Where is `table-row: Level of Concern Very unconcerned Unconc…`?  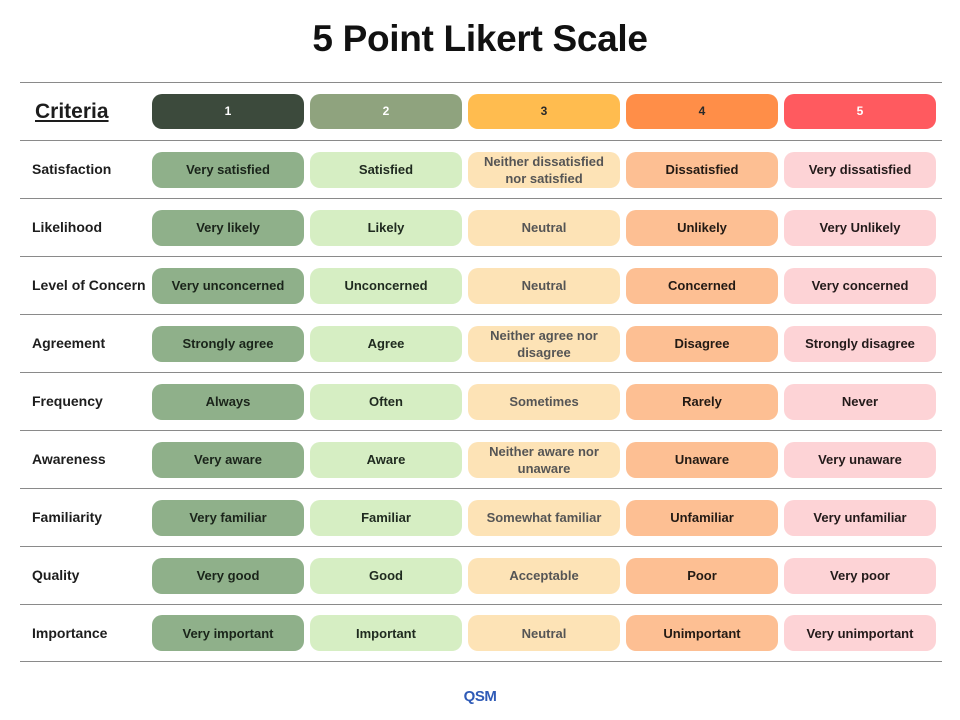
table-row: Level of Concern Very unconcerned Unconc… is located at coordinates (481, 285).